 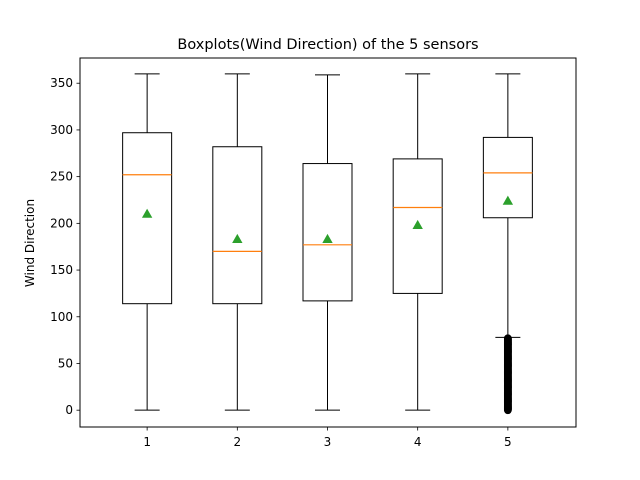 I want to click on y-tick-label: 100, so click(x=61, y=317).